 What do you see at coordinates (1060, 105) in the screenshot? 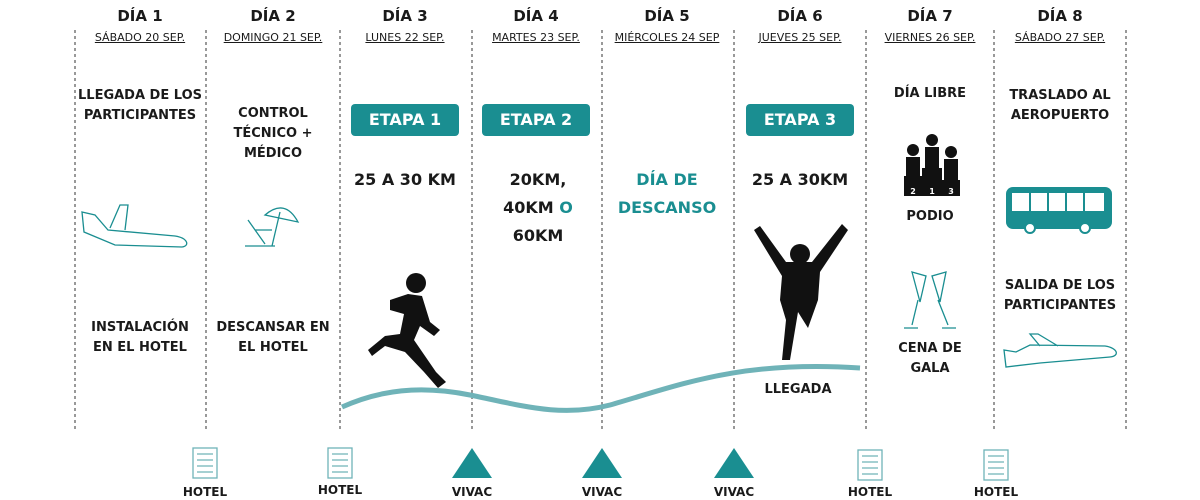
I see `activity: TRASLADO AL AEROPUERTO` at bounding box center [1060, 105].